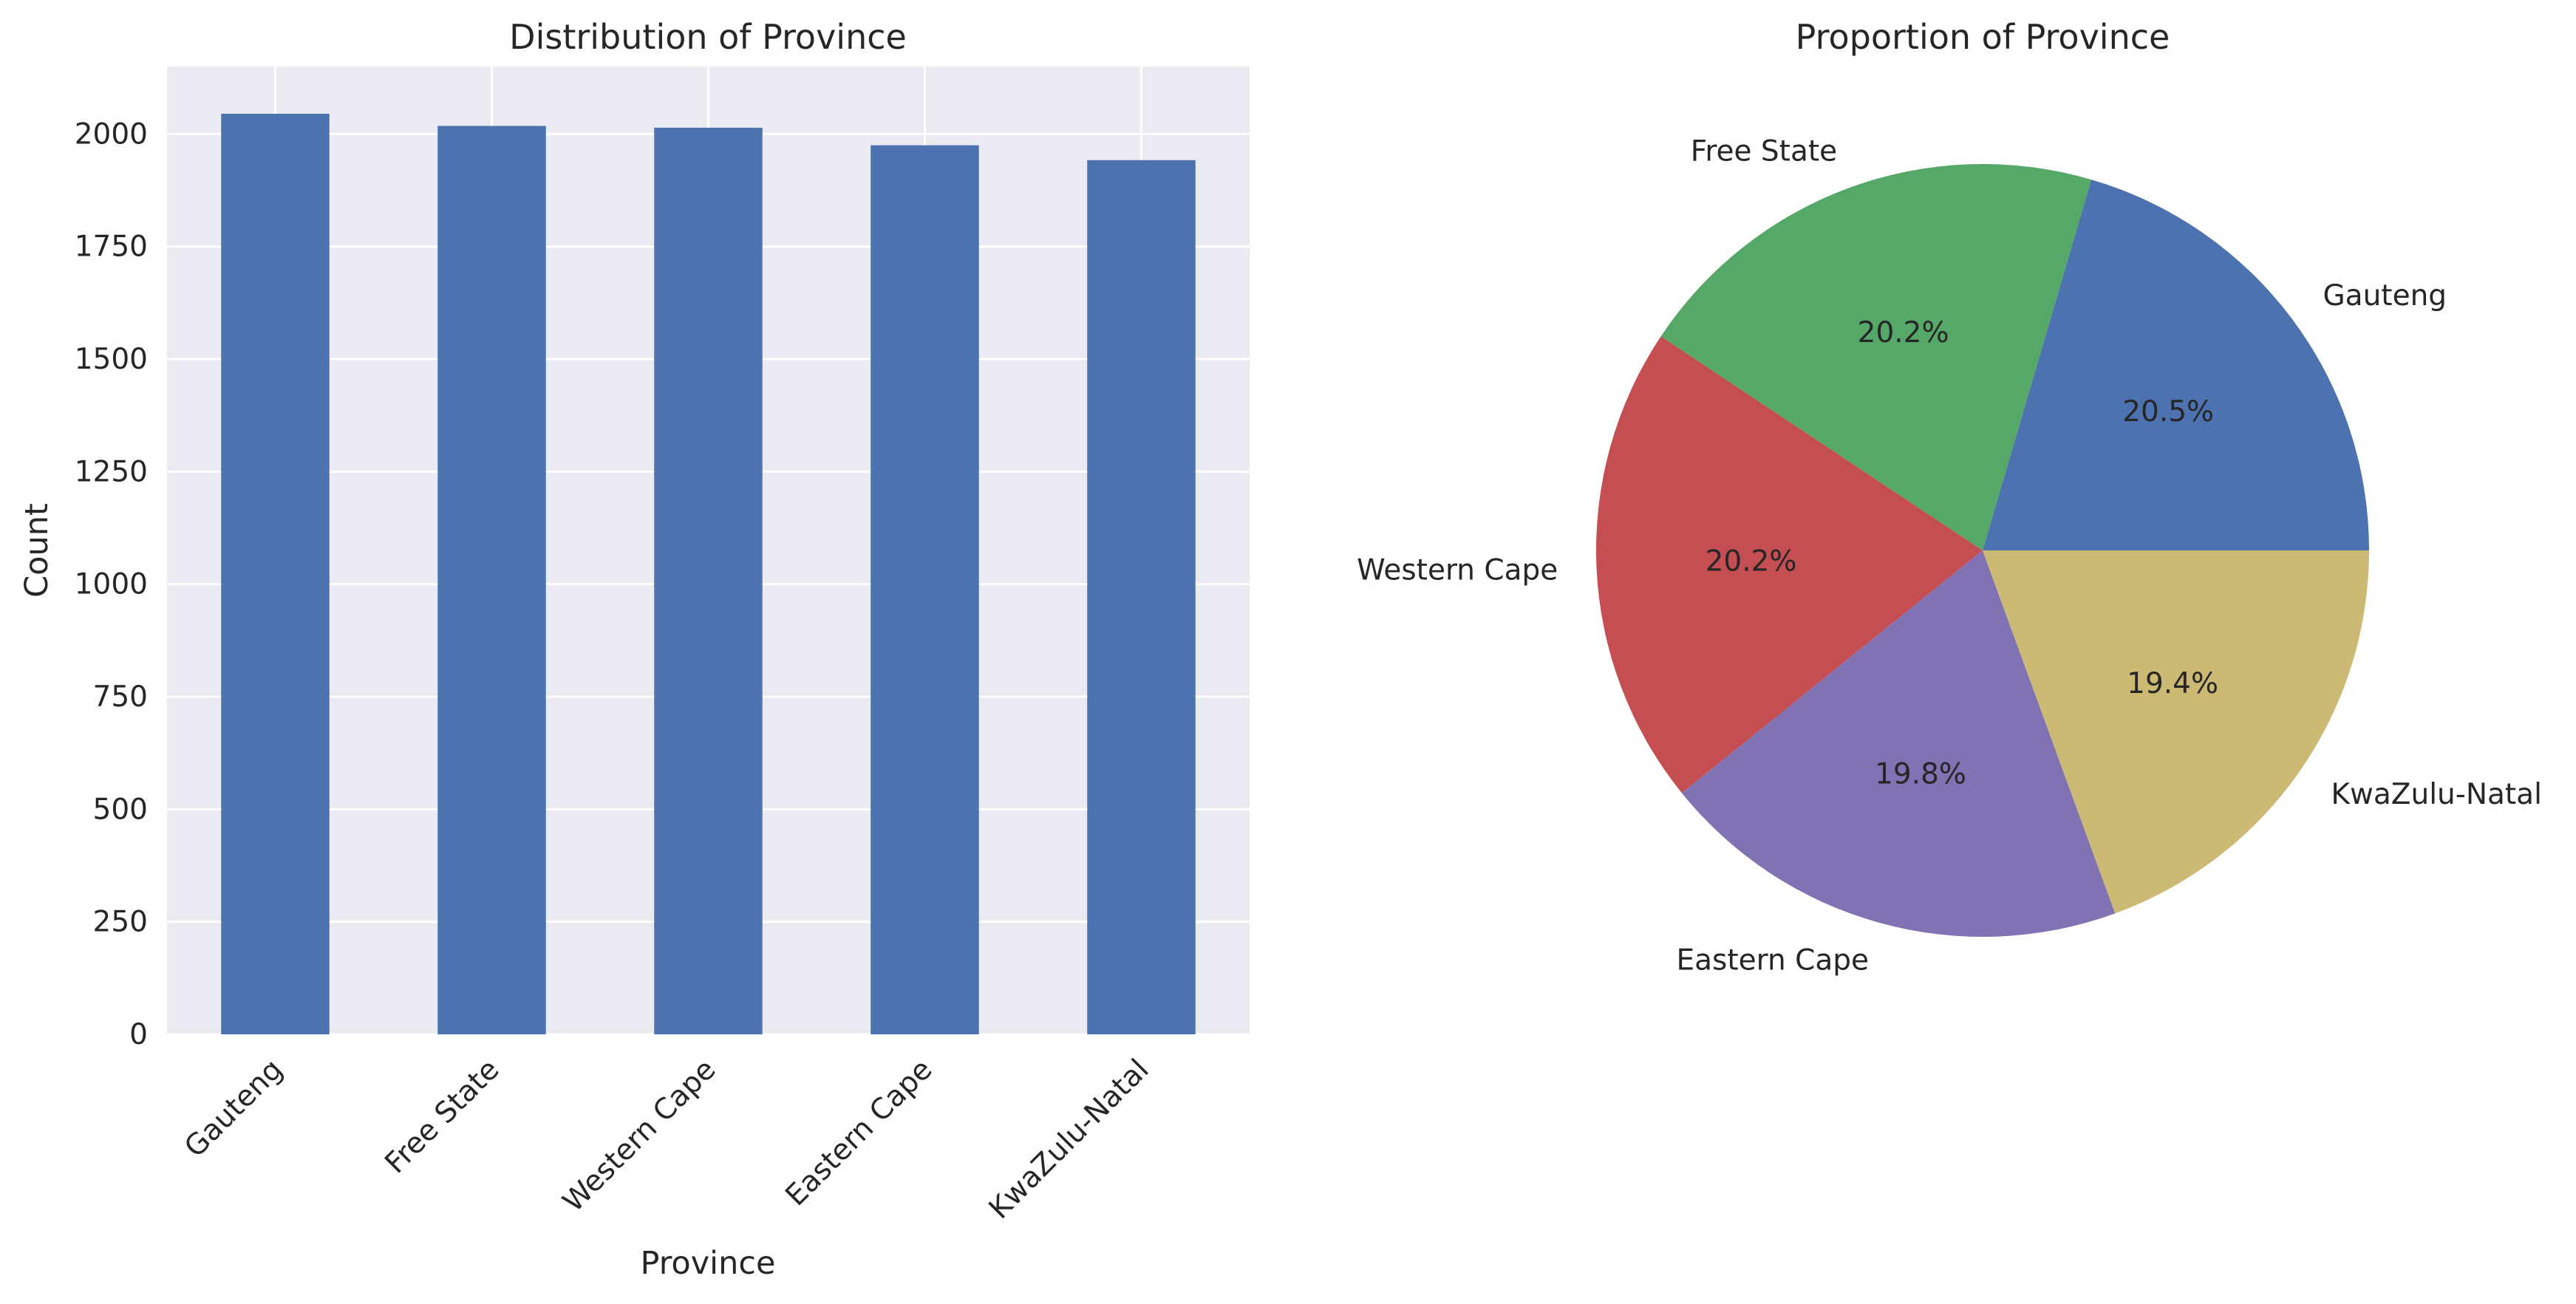 The image size is (2576, 1304). I want to click on bar-x-axis-label: Province, so click(708, 1263).